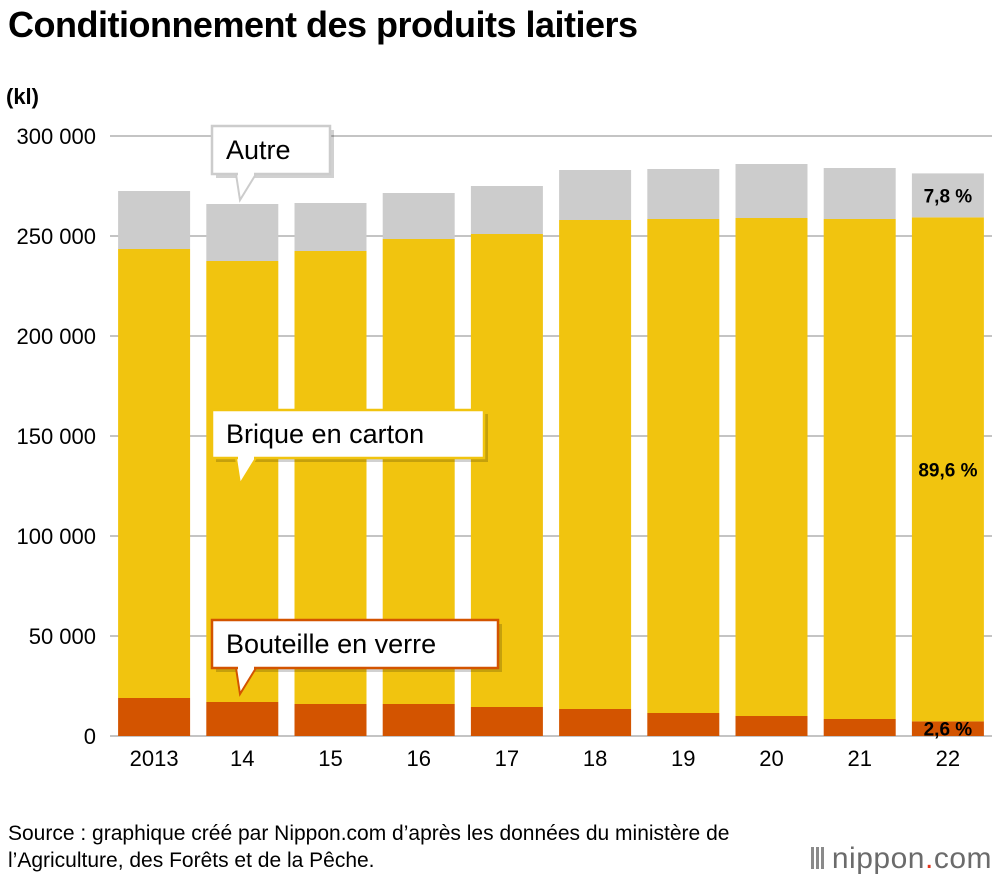 The height and width of the screenshot is (880, 1000). I want to click on y-tick-label-0: 0, so click(90, 736).